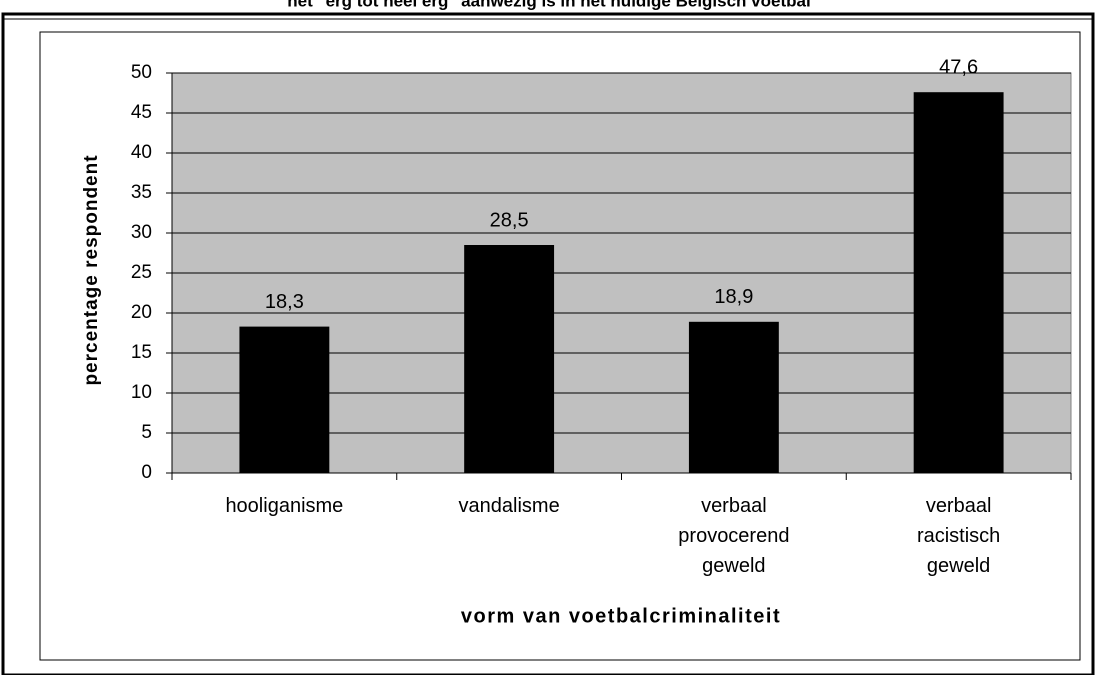  I want to click on x-tick-label: verbaal racistisch geweld, so click(958, 536).